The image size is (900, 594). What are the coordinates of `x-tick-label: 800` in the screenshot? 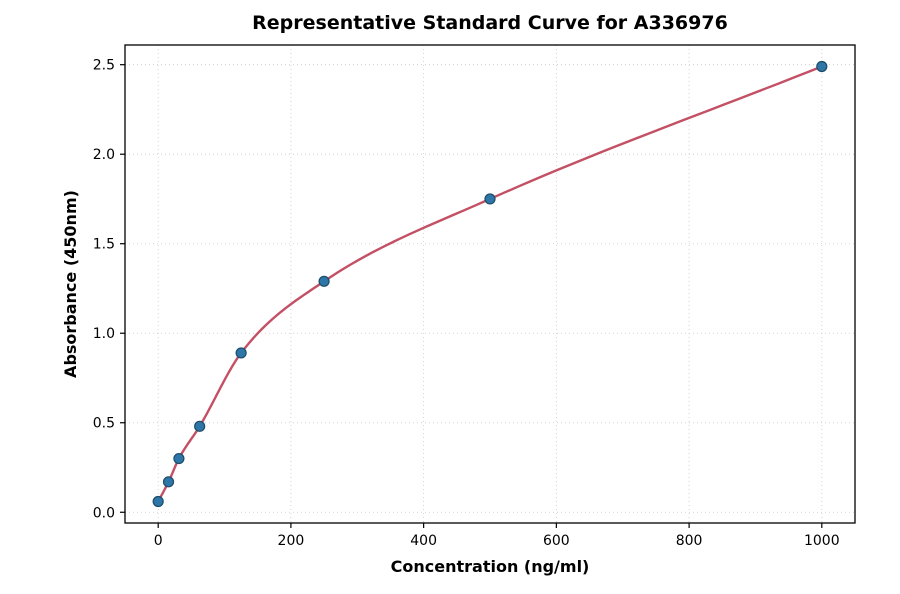 It's located at (689, 541).